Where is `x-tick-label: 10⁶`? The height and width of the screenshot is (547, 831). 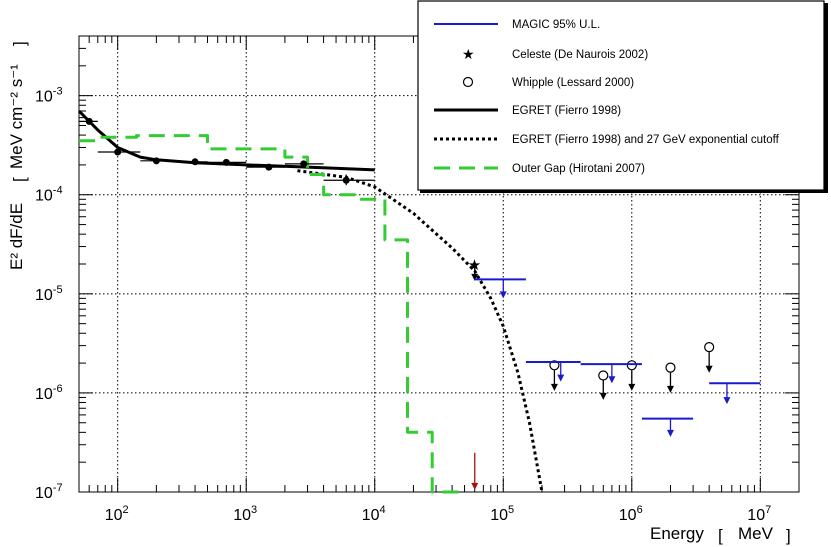
x-tick-label: 10⁶ is located at coordinates (631, 514).